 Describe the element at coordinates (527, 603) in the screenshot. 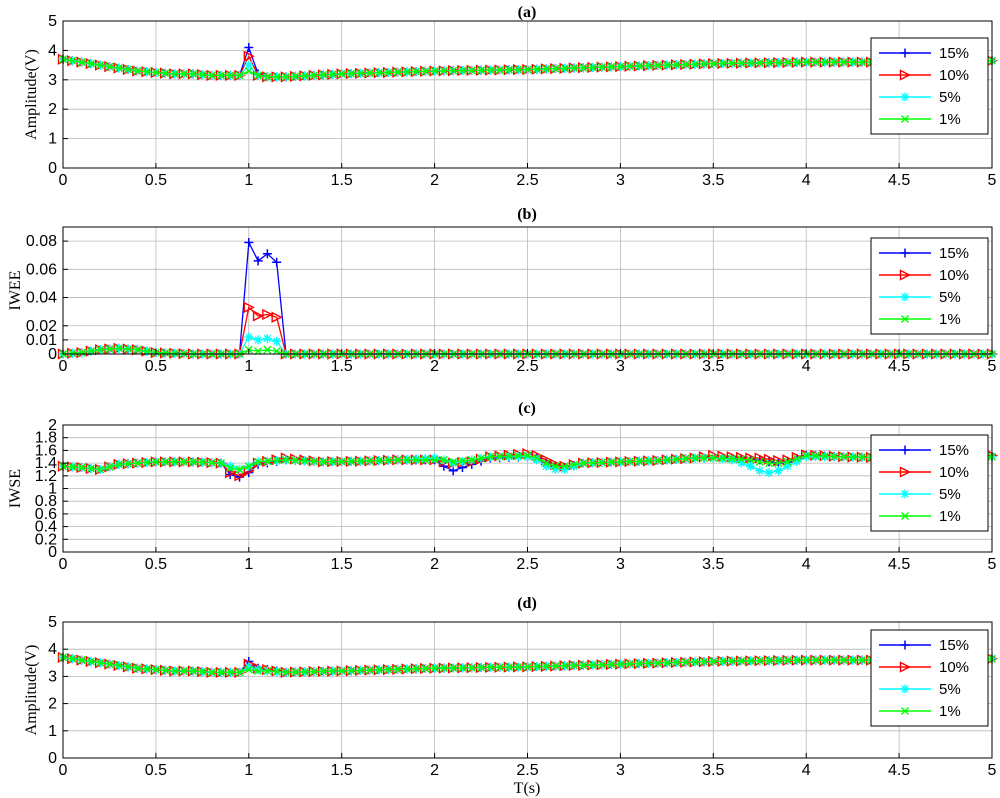

I see `subplot-title: (d)` at that location.